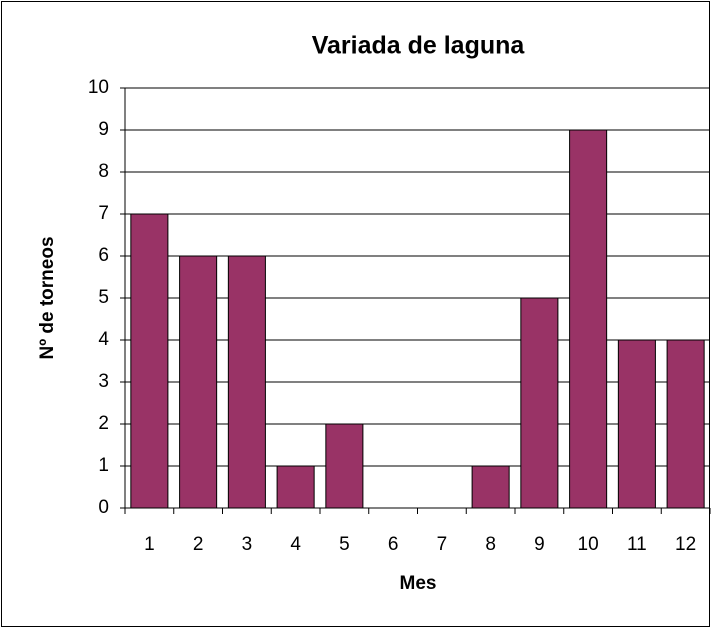 The height and width of the screenshot is (629, 712). Describe the element at coordinates (490, 544) in the screenshot. I see `x-tick-label: 8` at that location.